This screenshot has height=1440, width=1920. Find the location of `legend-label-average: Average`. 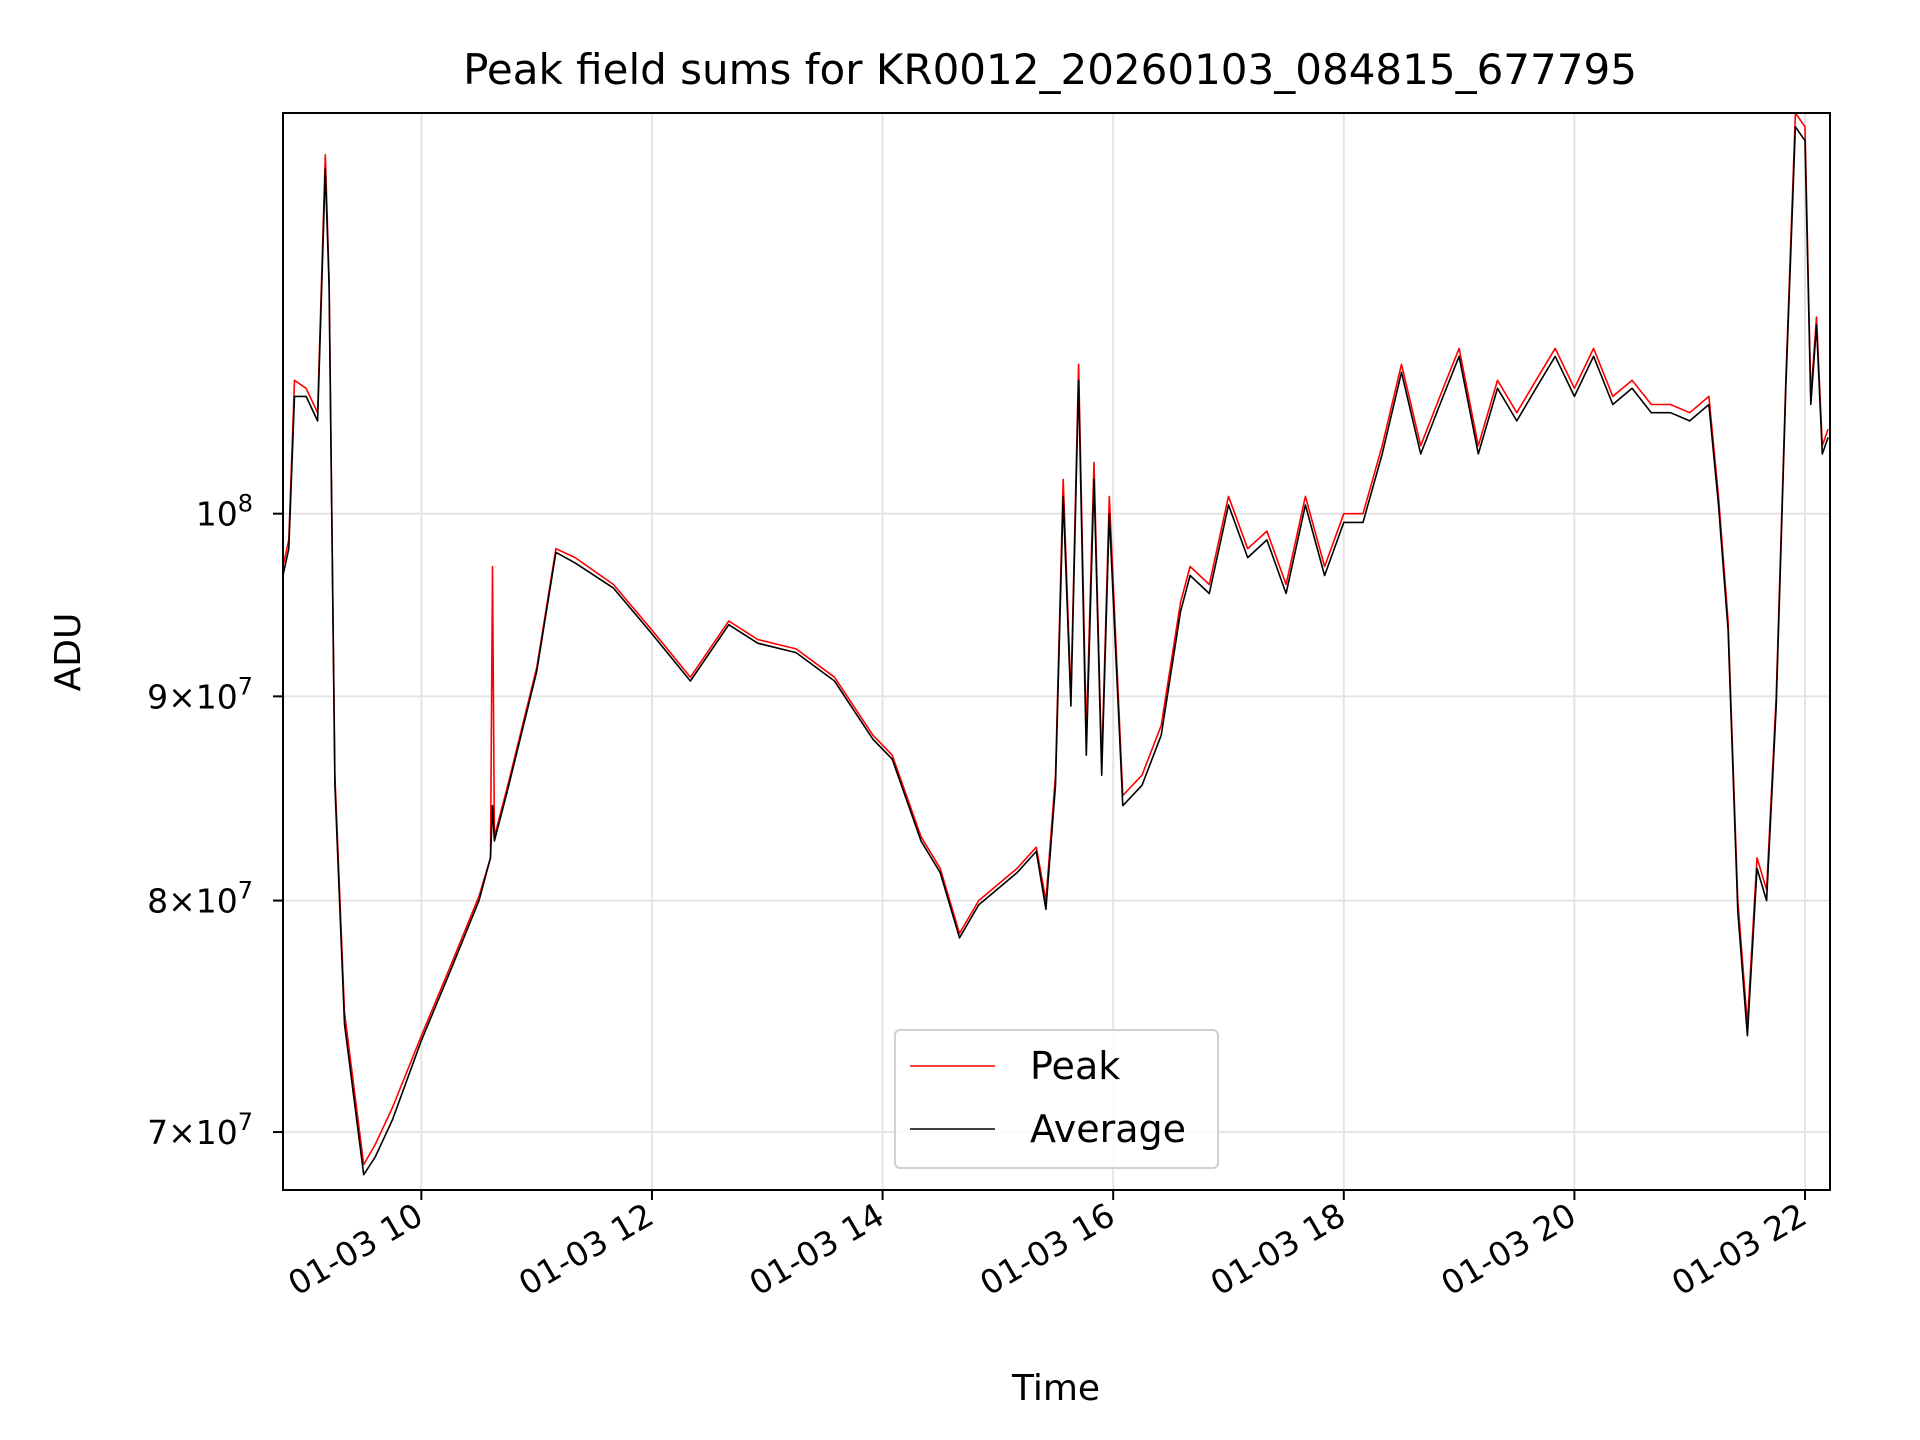

legend-label-average: Average is located at coordinates (1108, 1129).